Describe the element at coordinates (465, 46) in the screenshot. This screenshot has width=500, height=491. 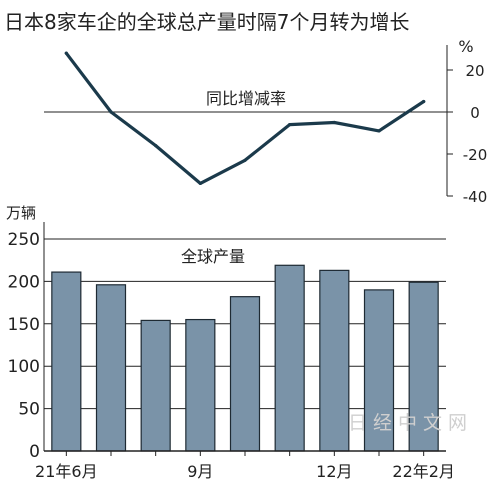
I see `line-y-unit: %` at that location.